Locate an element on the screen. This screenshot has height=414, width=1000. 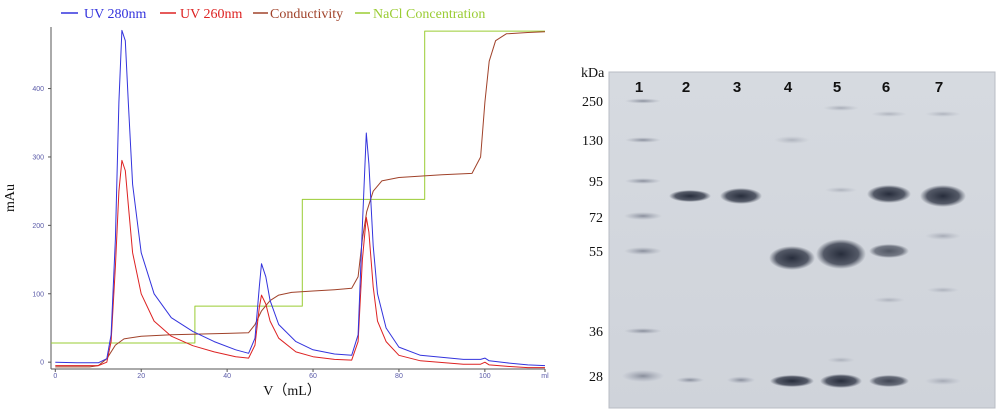
x-axis-label: V（mL） is located at coordinates (292, 391).